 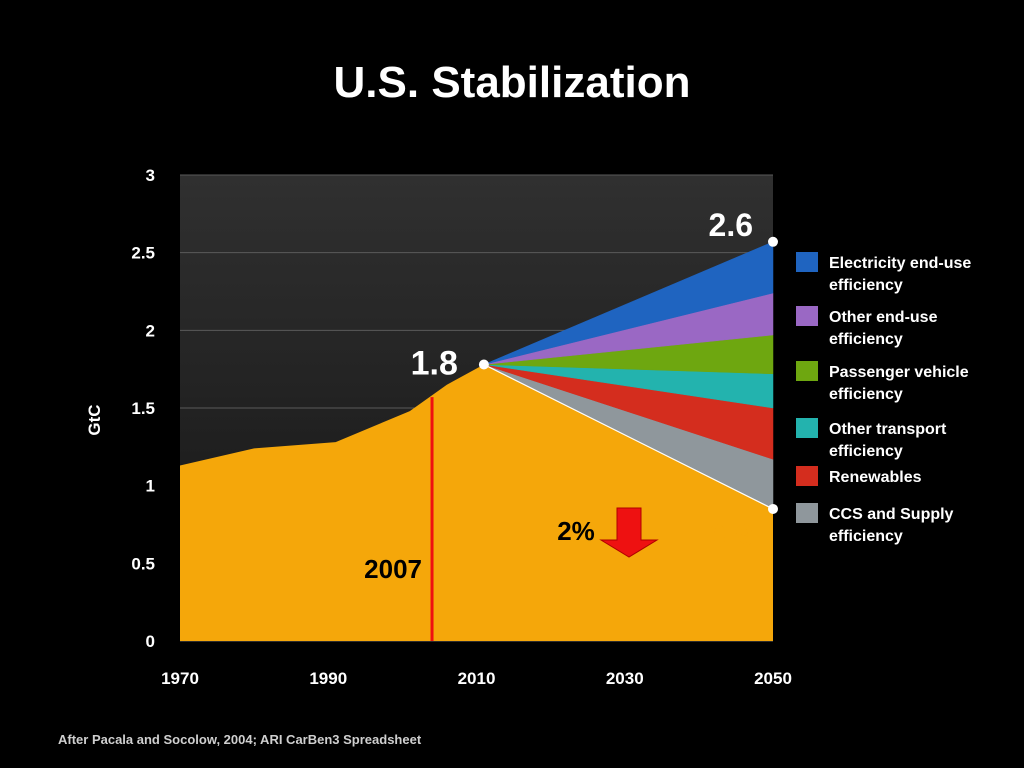 I want to click on y-axis-ticks: 0 0.5 1 1.5 2 2.5 3, so click(x=143, y=408).